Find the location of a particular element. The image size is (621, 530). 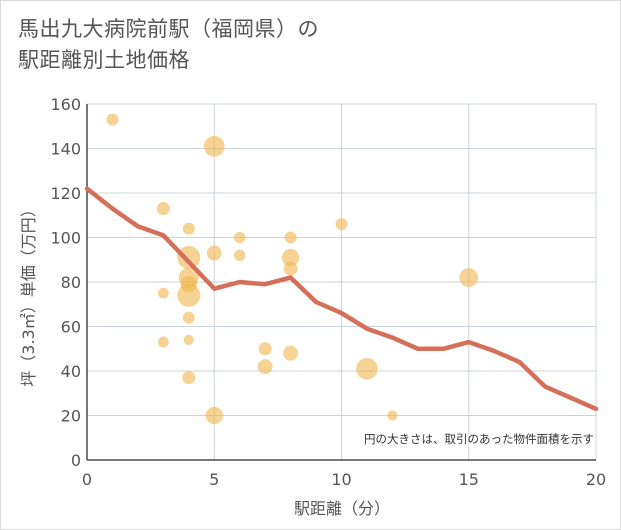

y-tick-label: 120 is located at coordinates (65, 193).